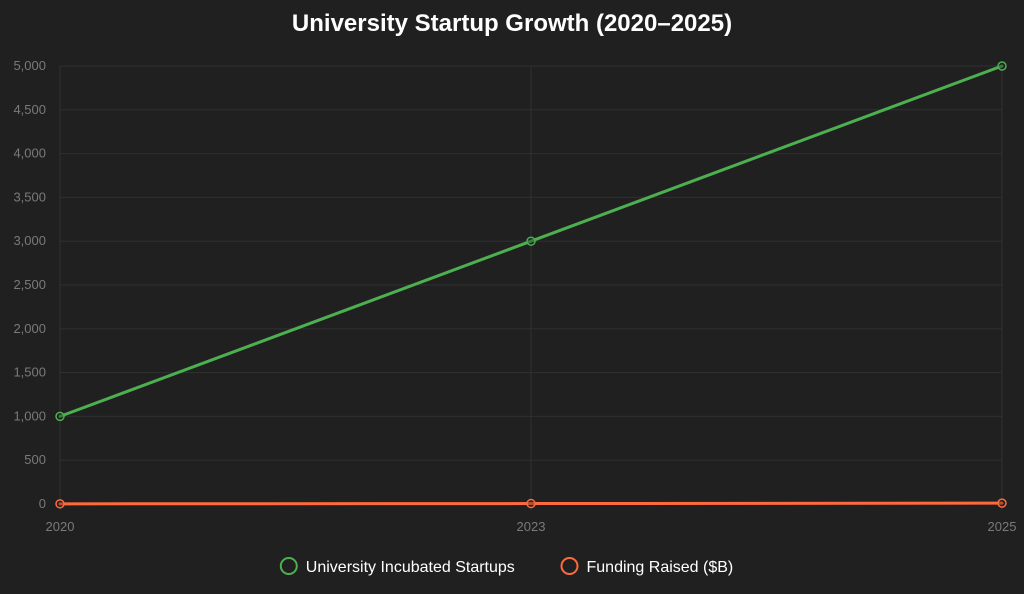  I want to click on x-axis: 2020 2023 2025, so click(531, 526).